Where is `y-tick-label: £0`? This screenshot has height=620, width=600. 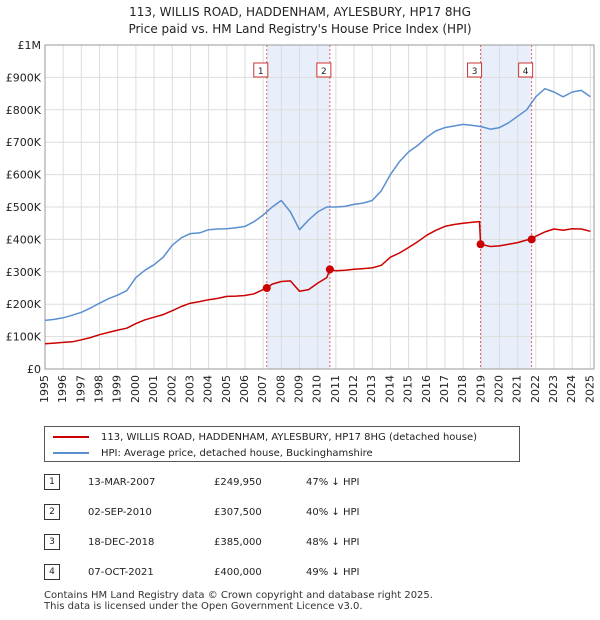 y-tick-label: £0 is located at coordinates (34, 369).